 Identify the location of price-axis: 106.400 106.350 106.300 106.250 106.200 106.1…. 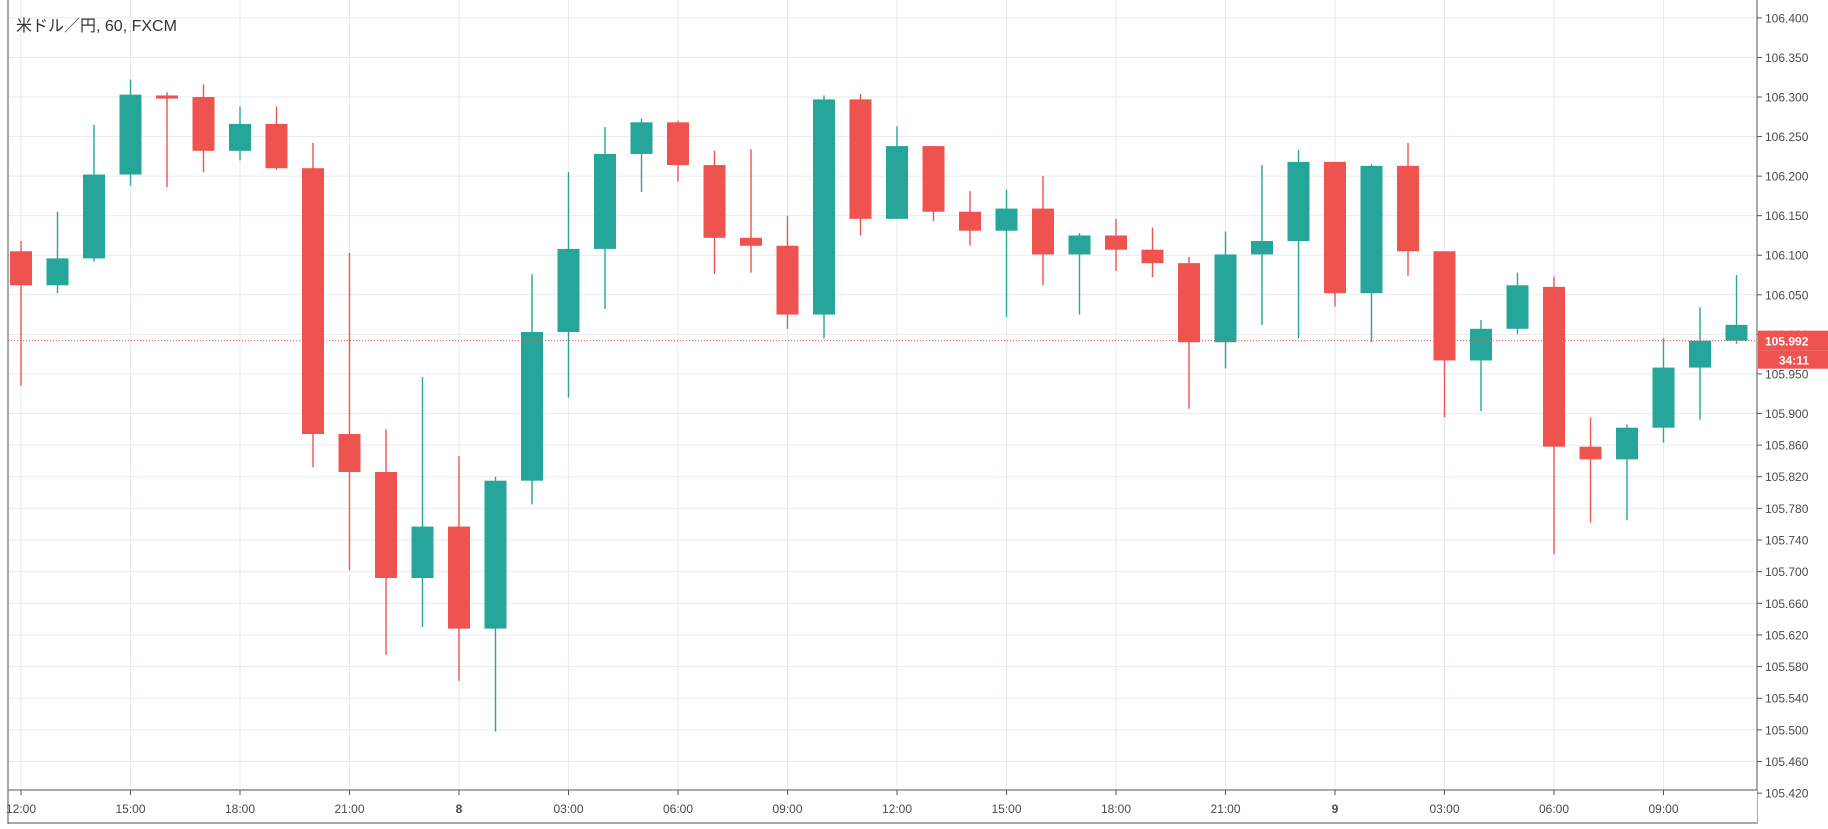
(1792, 412).